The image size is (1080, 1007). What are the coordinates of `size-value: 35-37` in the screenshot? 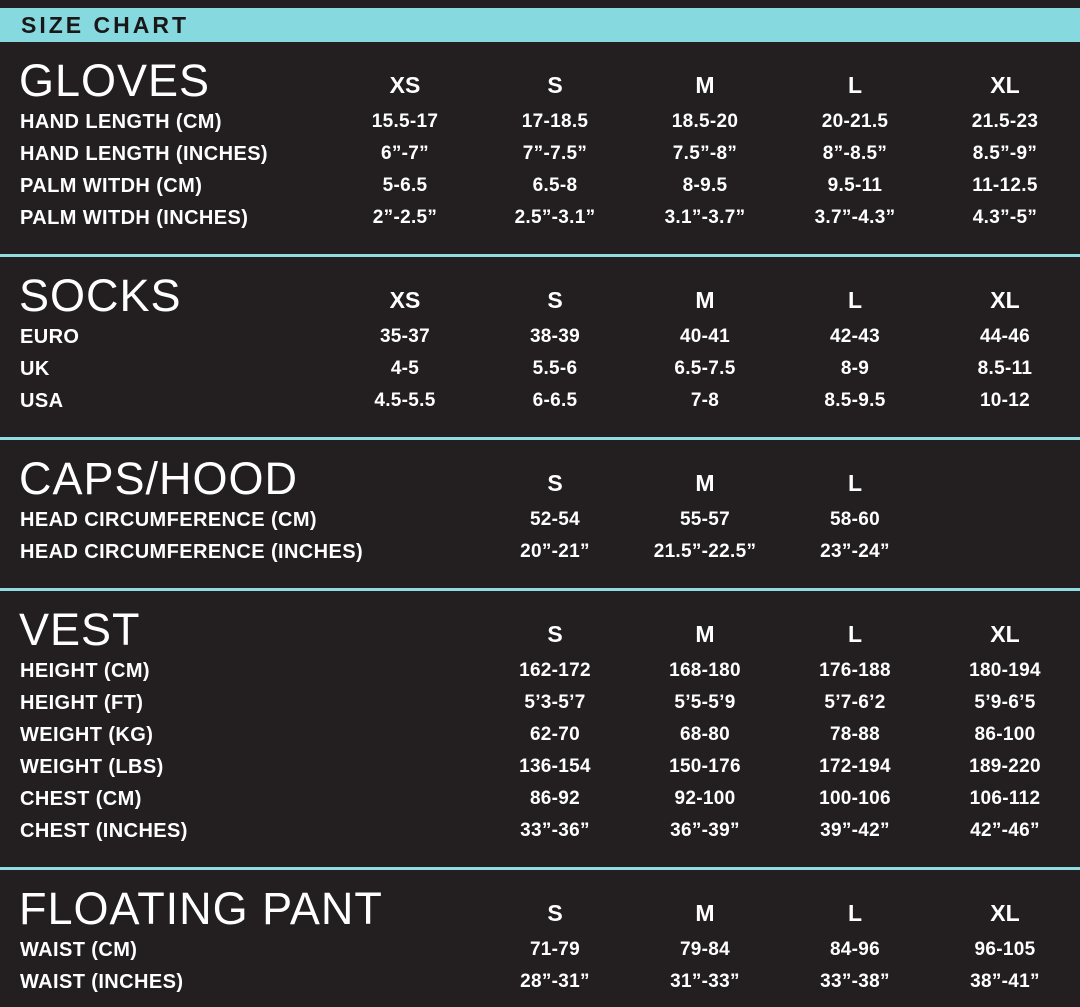 It's located at (405, 336).